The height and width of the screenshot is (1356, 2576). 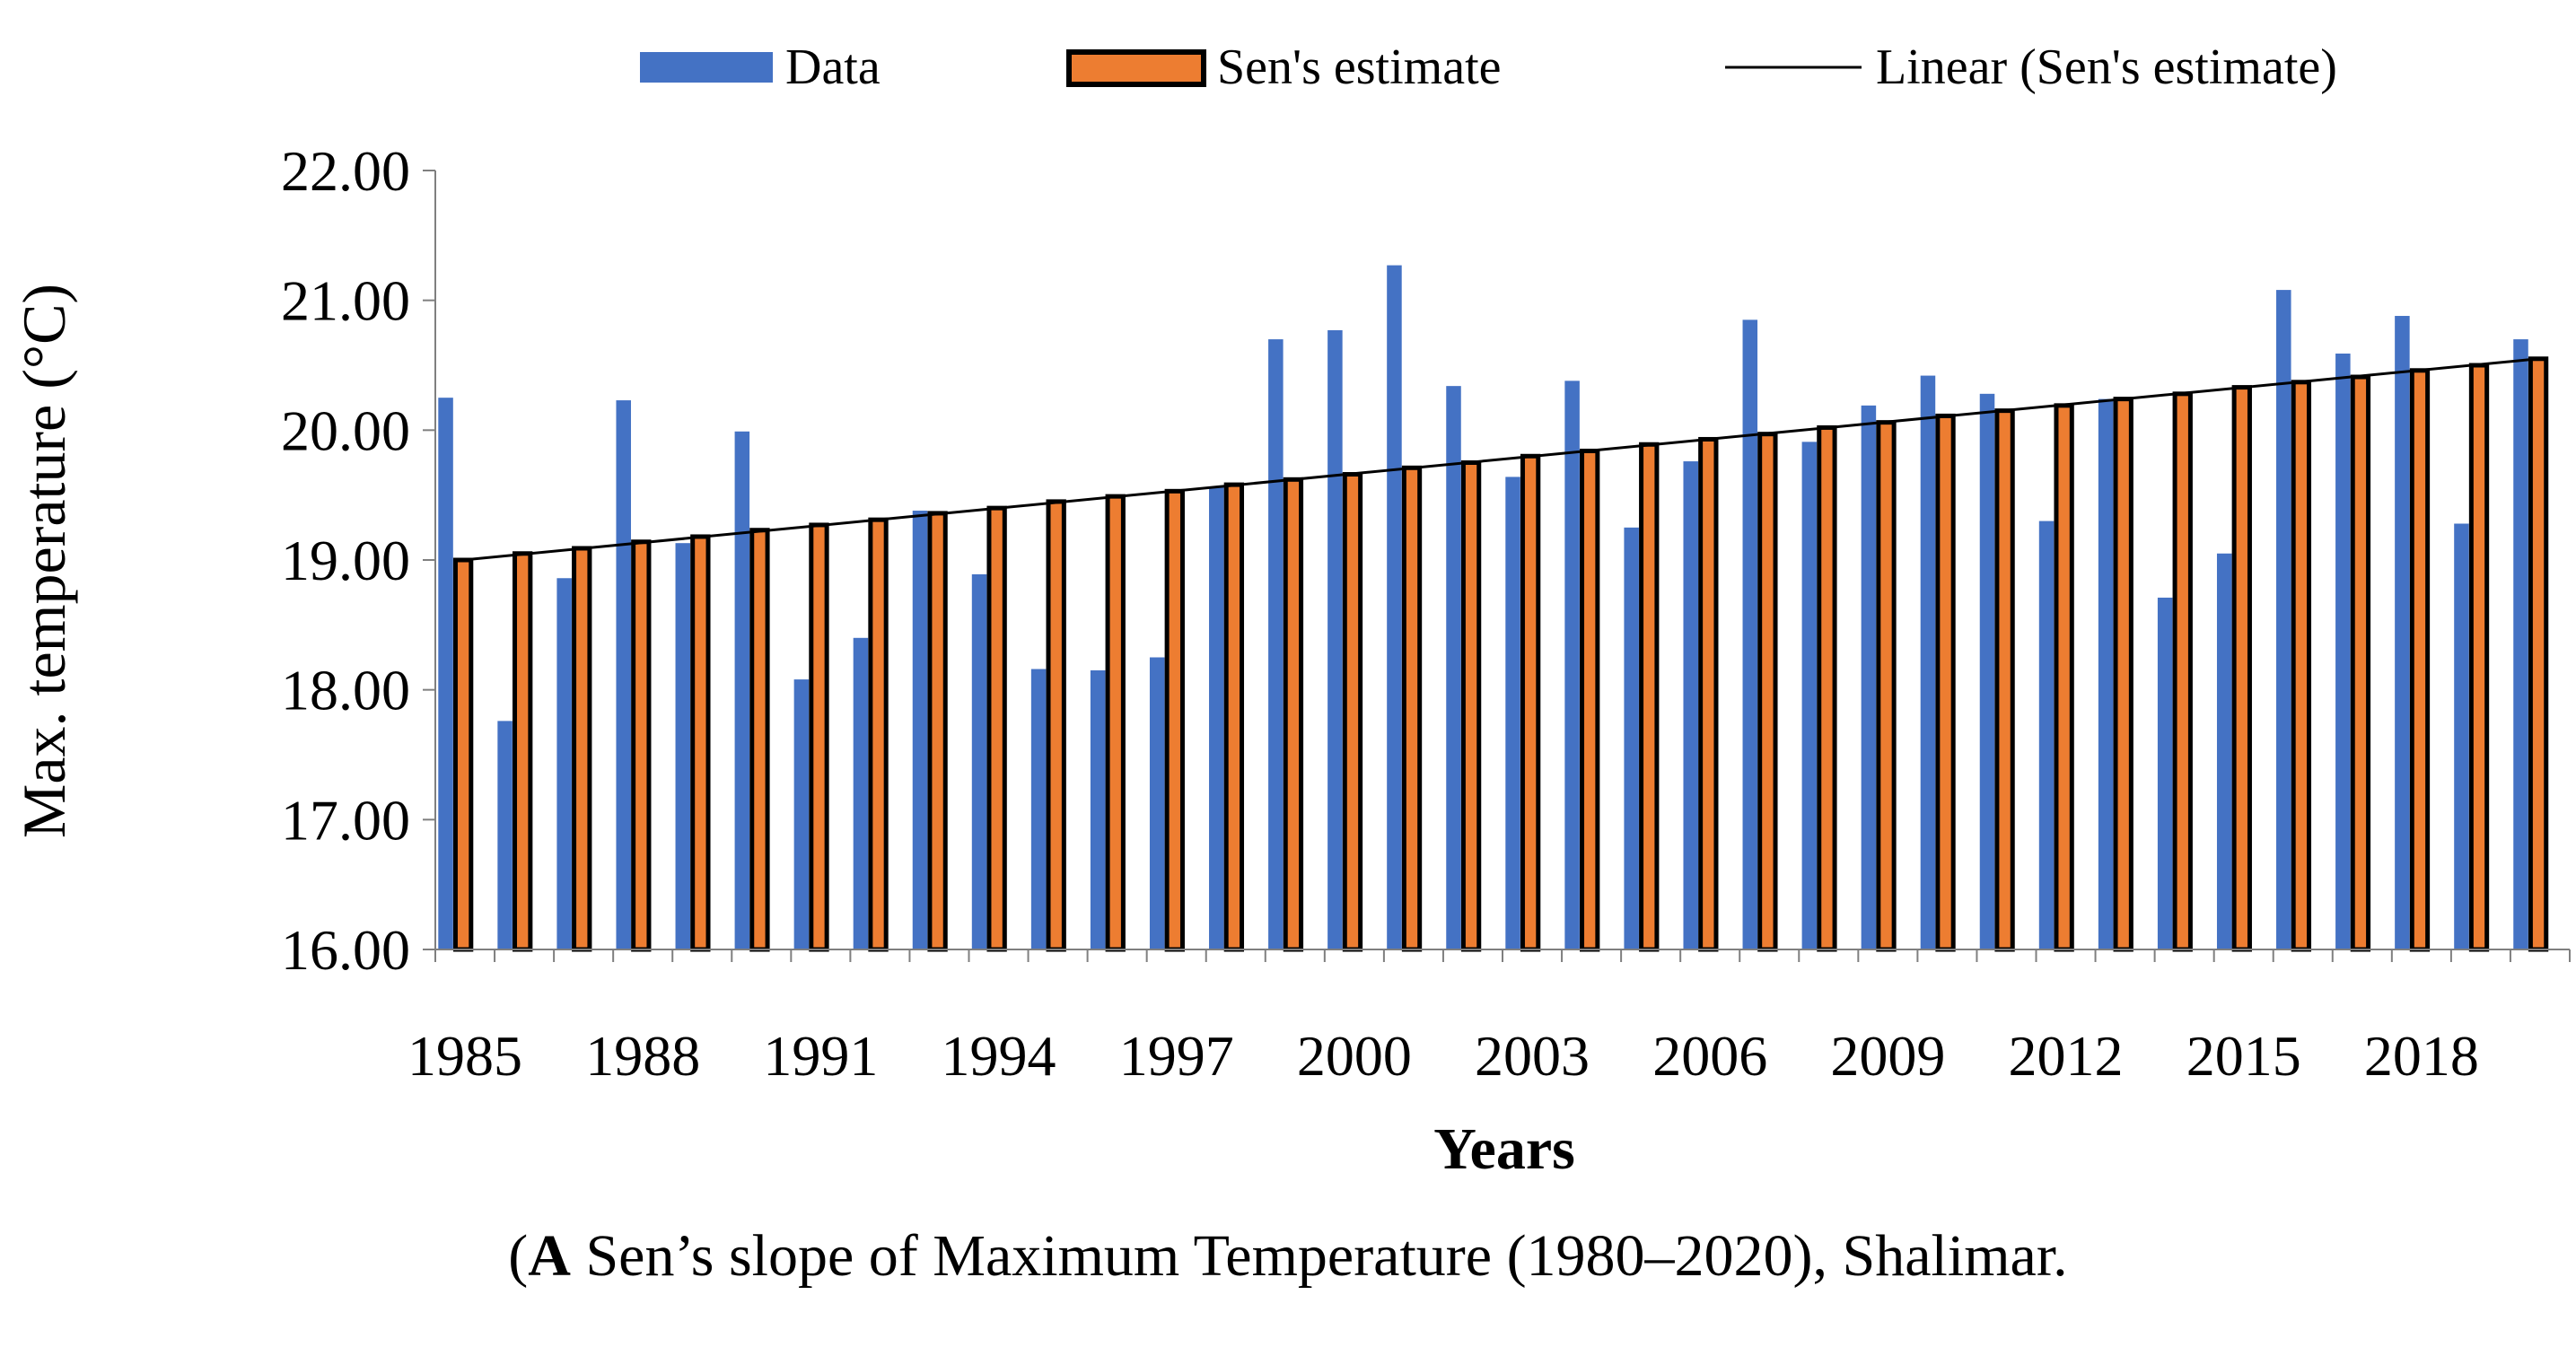 What do you see at coordinates (1887, 1056) in the screenshot?
I see `x-tick-label: 2009` at bounding box center [1887, 1056].